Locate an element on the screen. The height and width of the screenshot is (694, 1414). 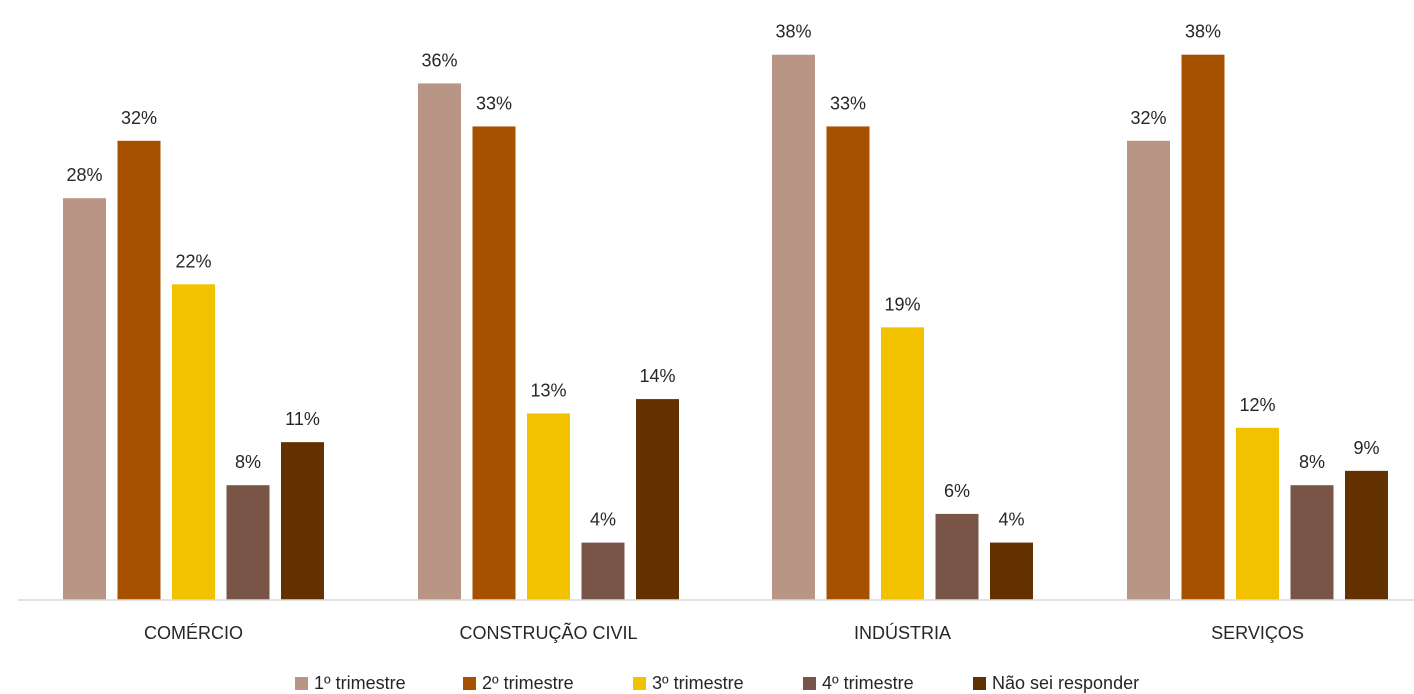
bar-industria-nao-sei-responder is located at coordinates (1011, 571).